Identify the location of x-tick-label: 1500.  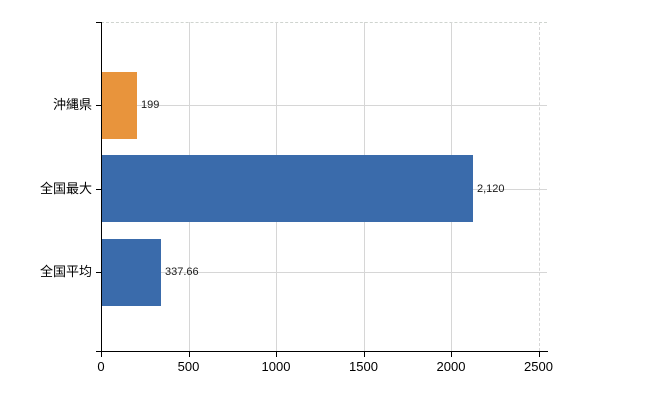
(363, 366).